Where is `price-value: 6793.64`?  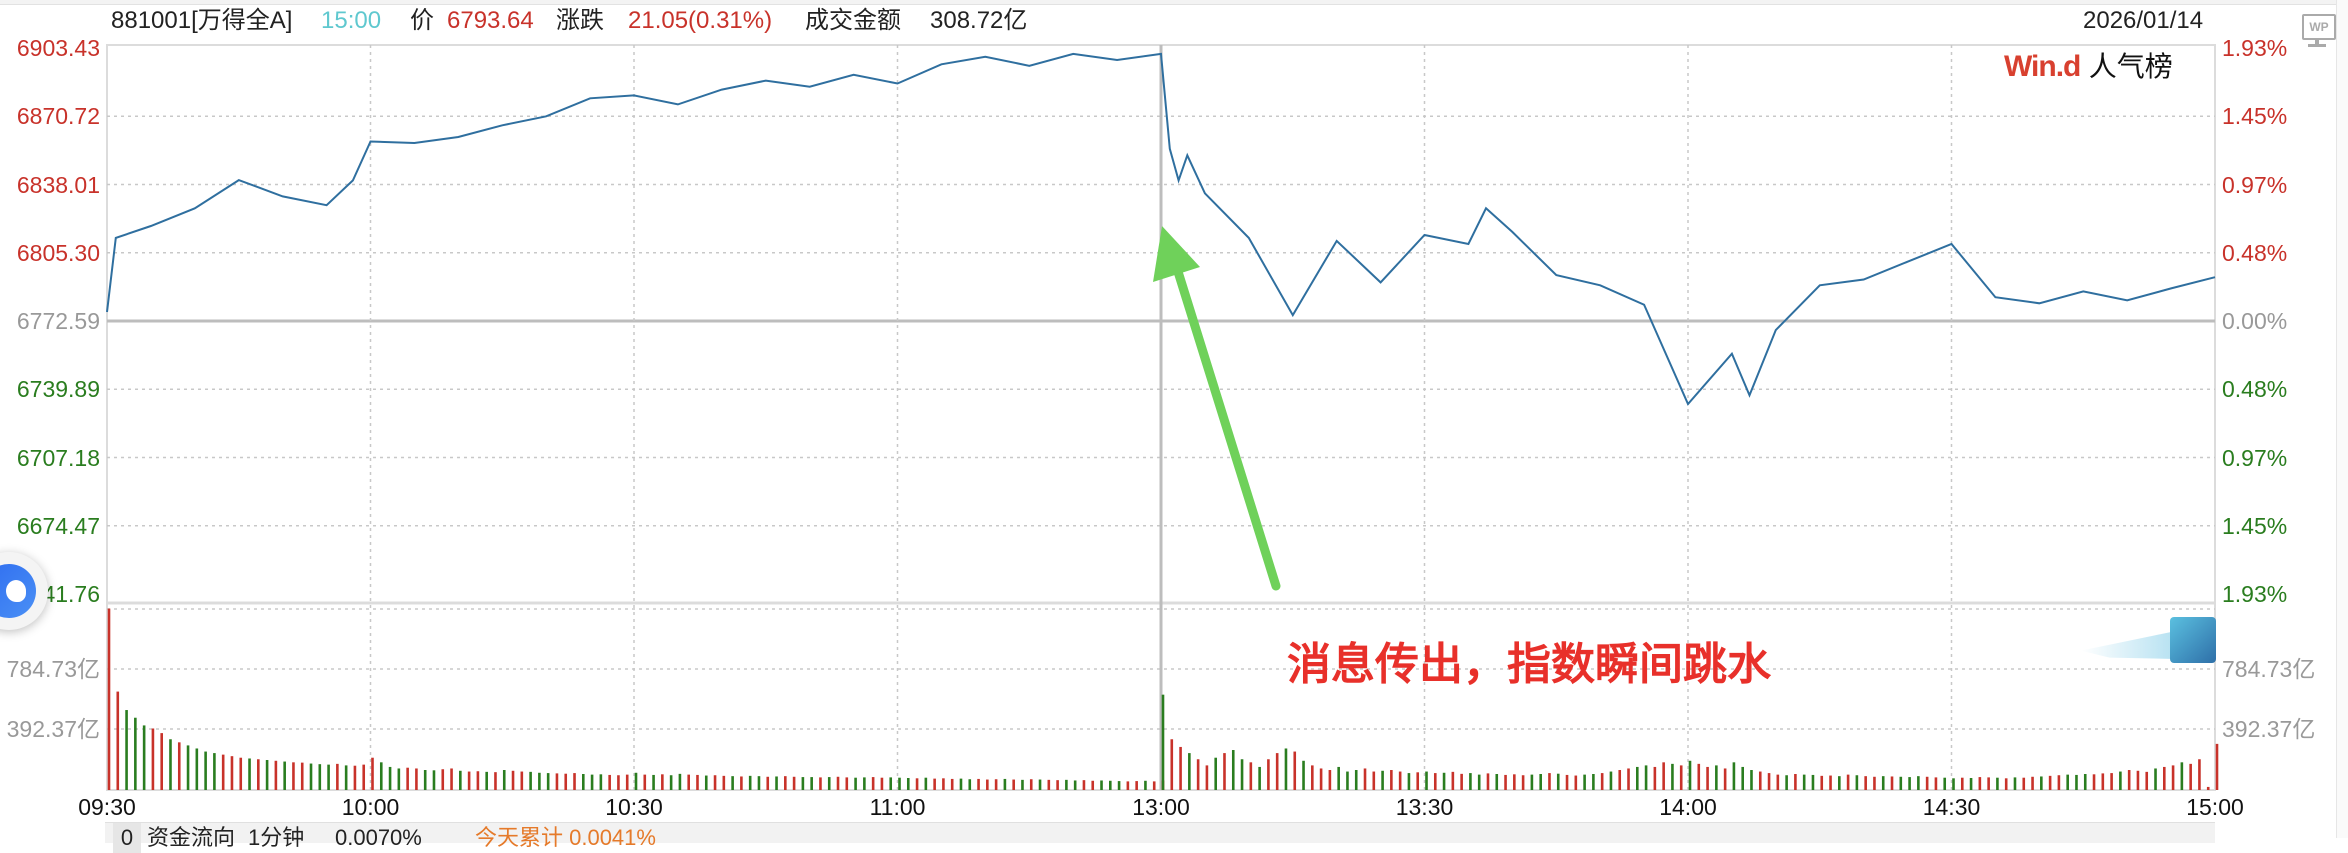
price-value: 6793.64 is located at coordinates (490, 20).